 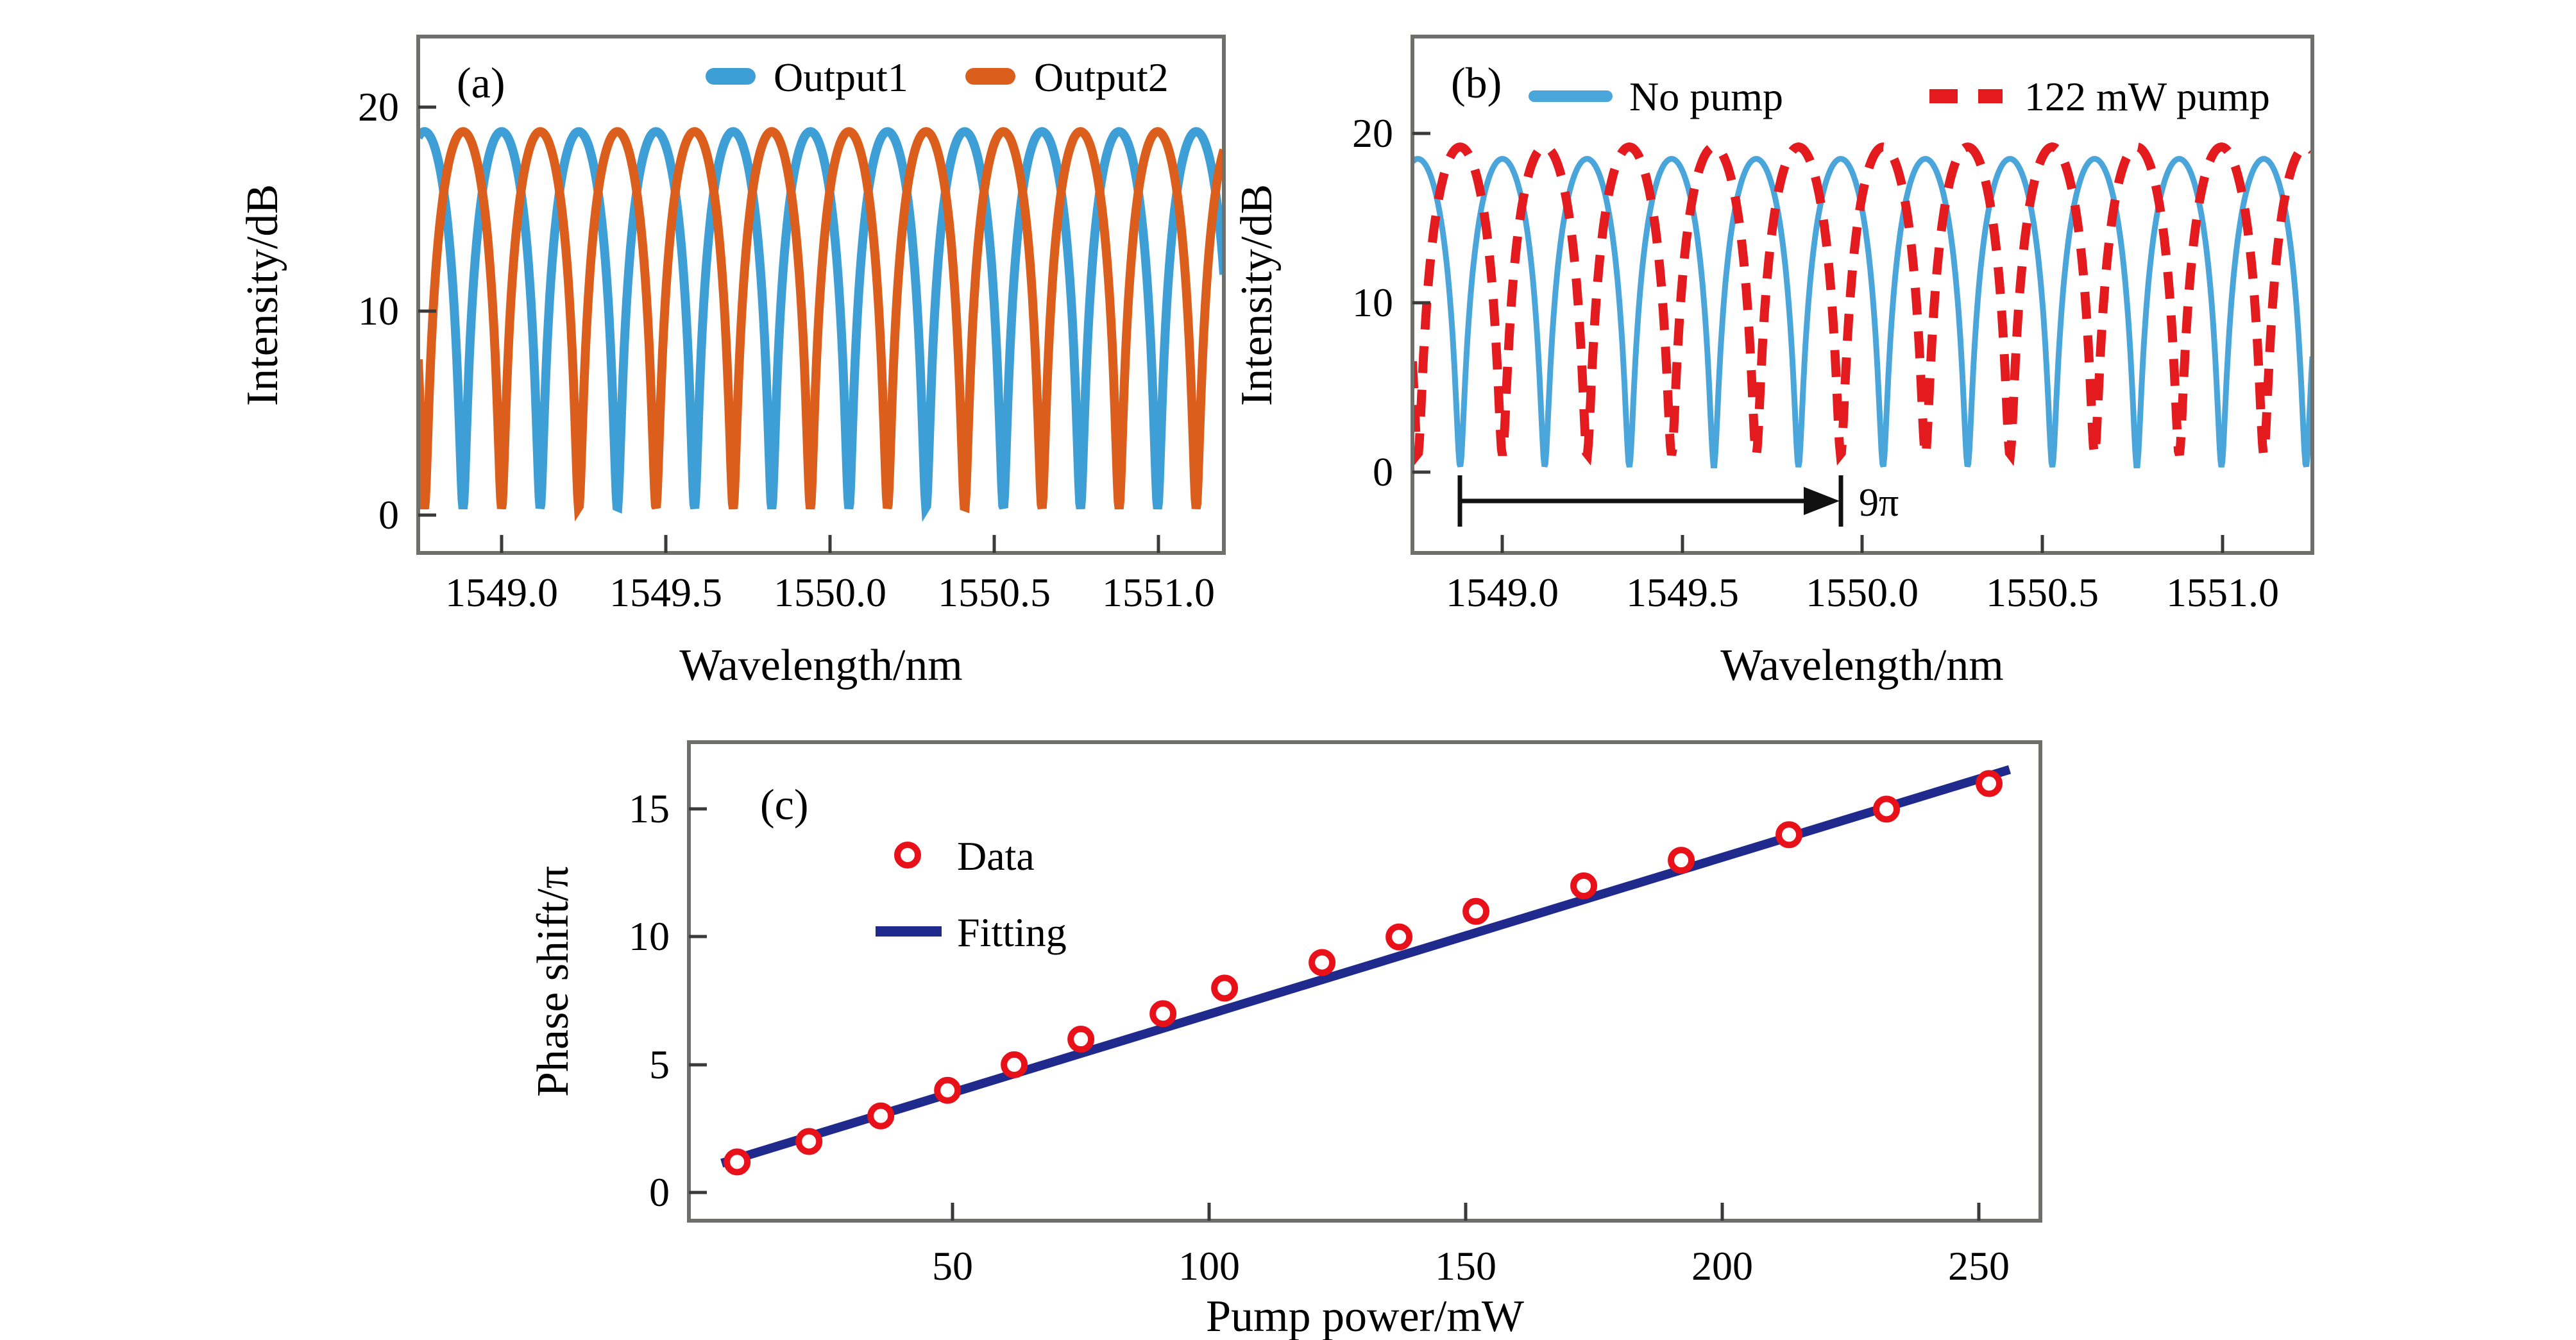 What do you see at coordinates (1862, 592) in the screenshot?
I see `panel-b-x-tick-label: 1550.0` at bounding box center [1862, 592].